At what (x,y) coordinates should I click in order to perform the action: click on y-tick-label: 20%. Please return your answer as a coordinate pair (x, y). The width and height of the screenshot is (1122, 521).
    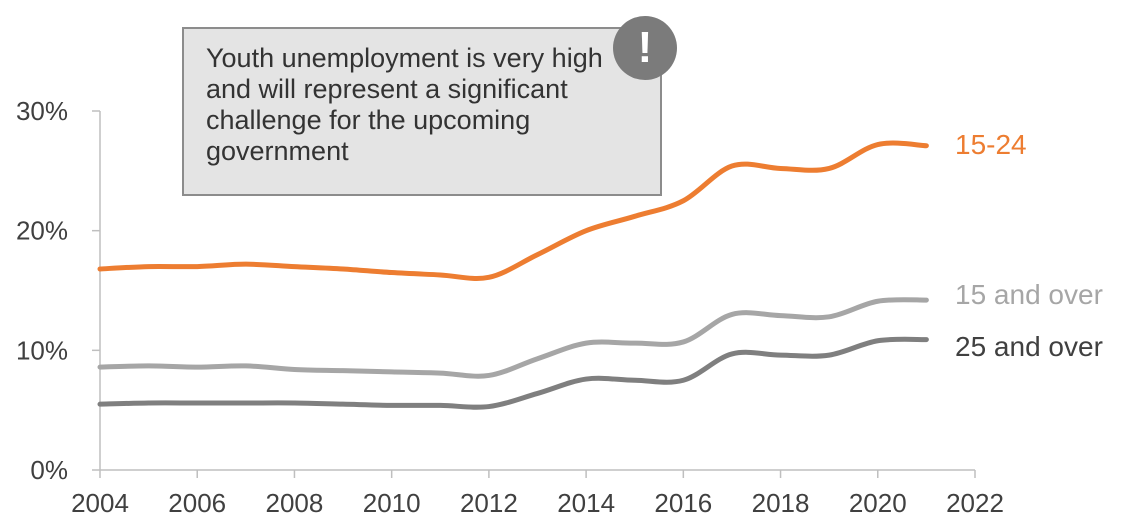
    Looking at the image, I should click on (42, 231).